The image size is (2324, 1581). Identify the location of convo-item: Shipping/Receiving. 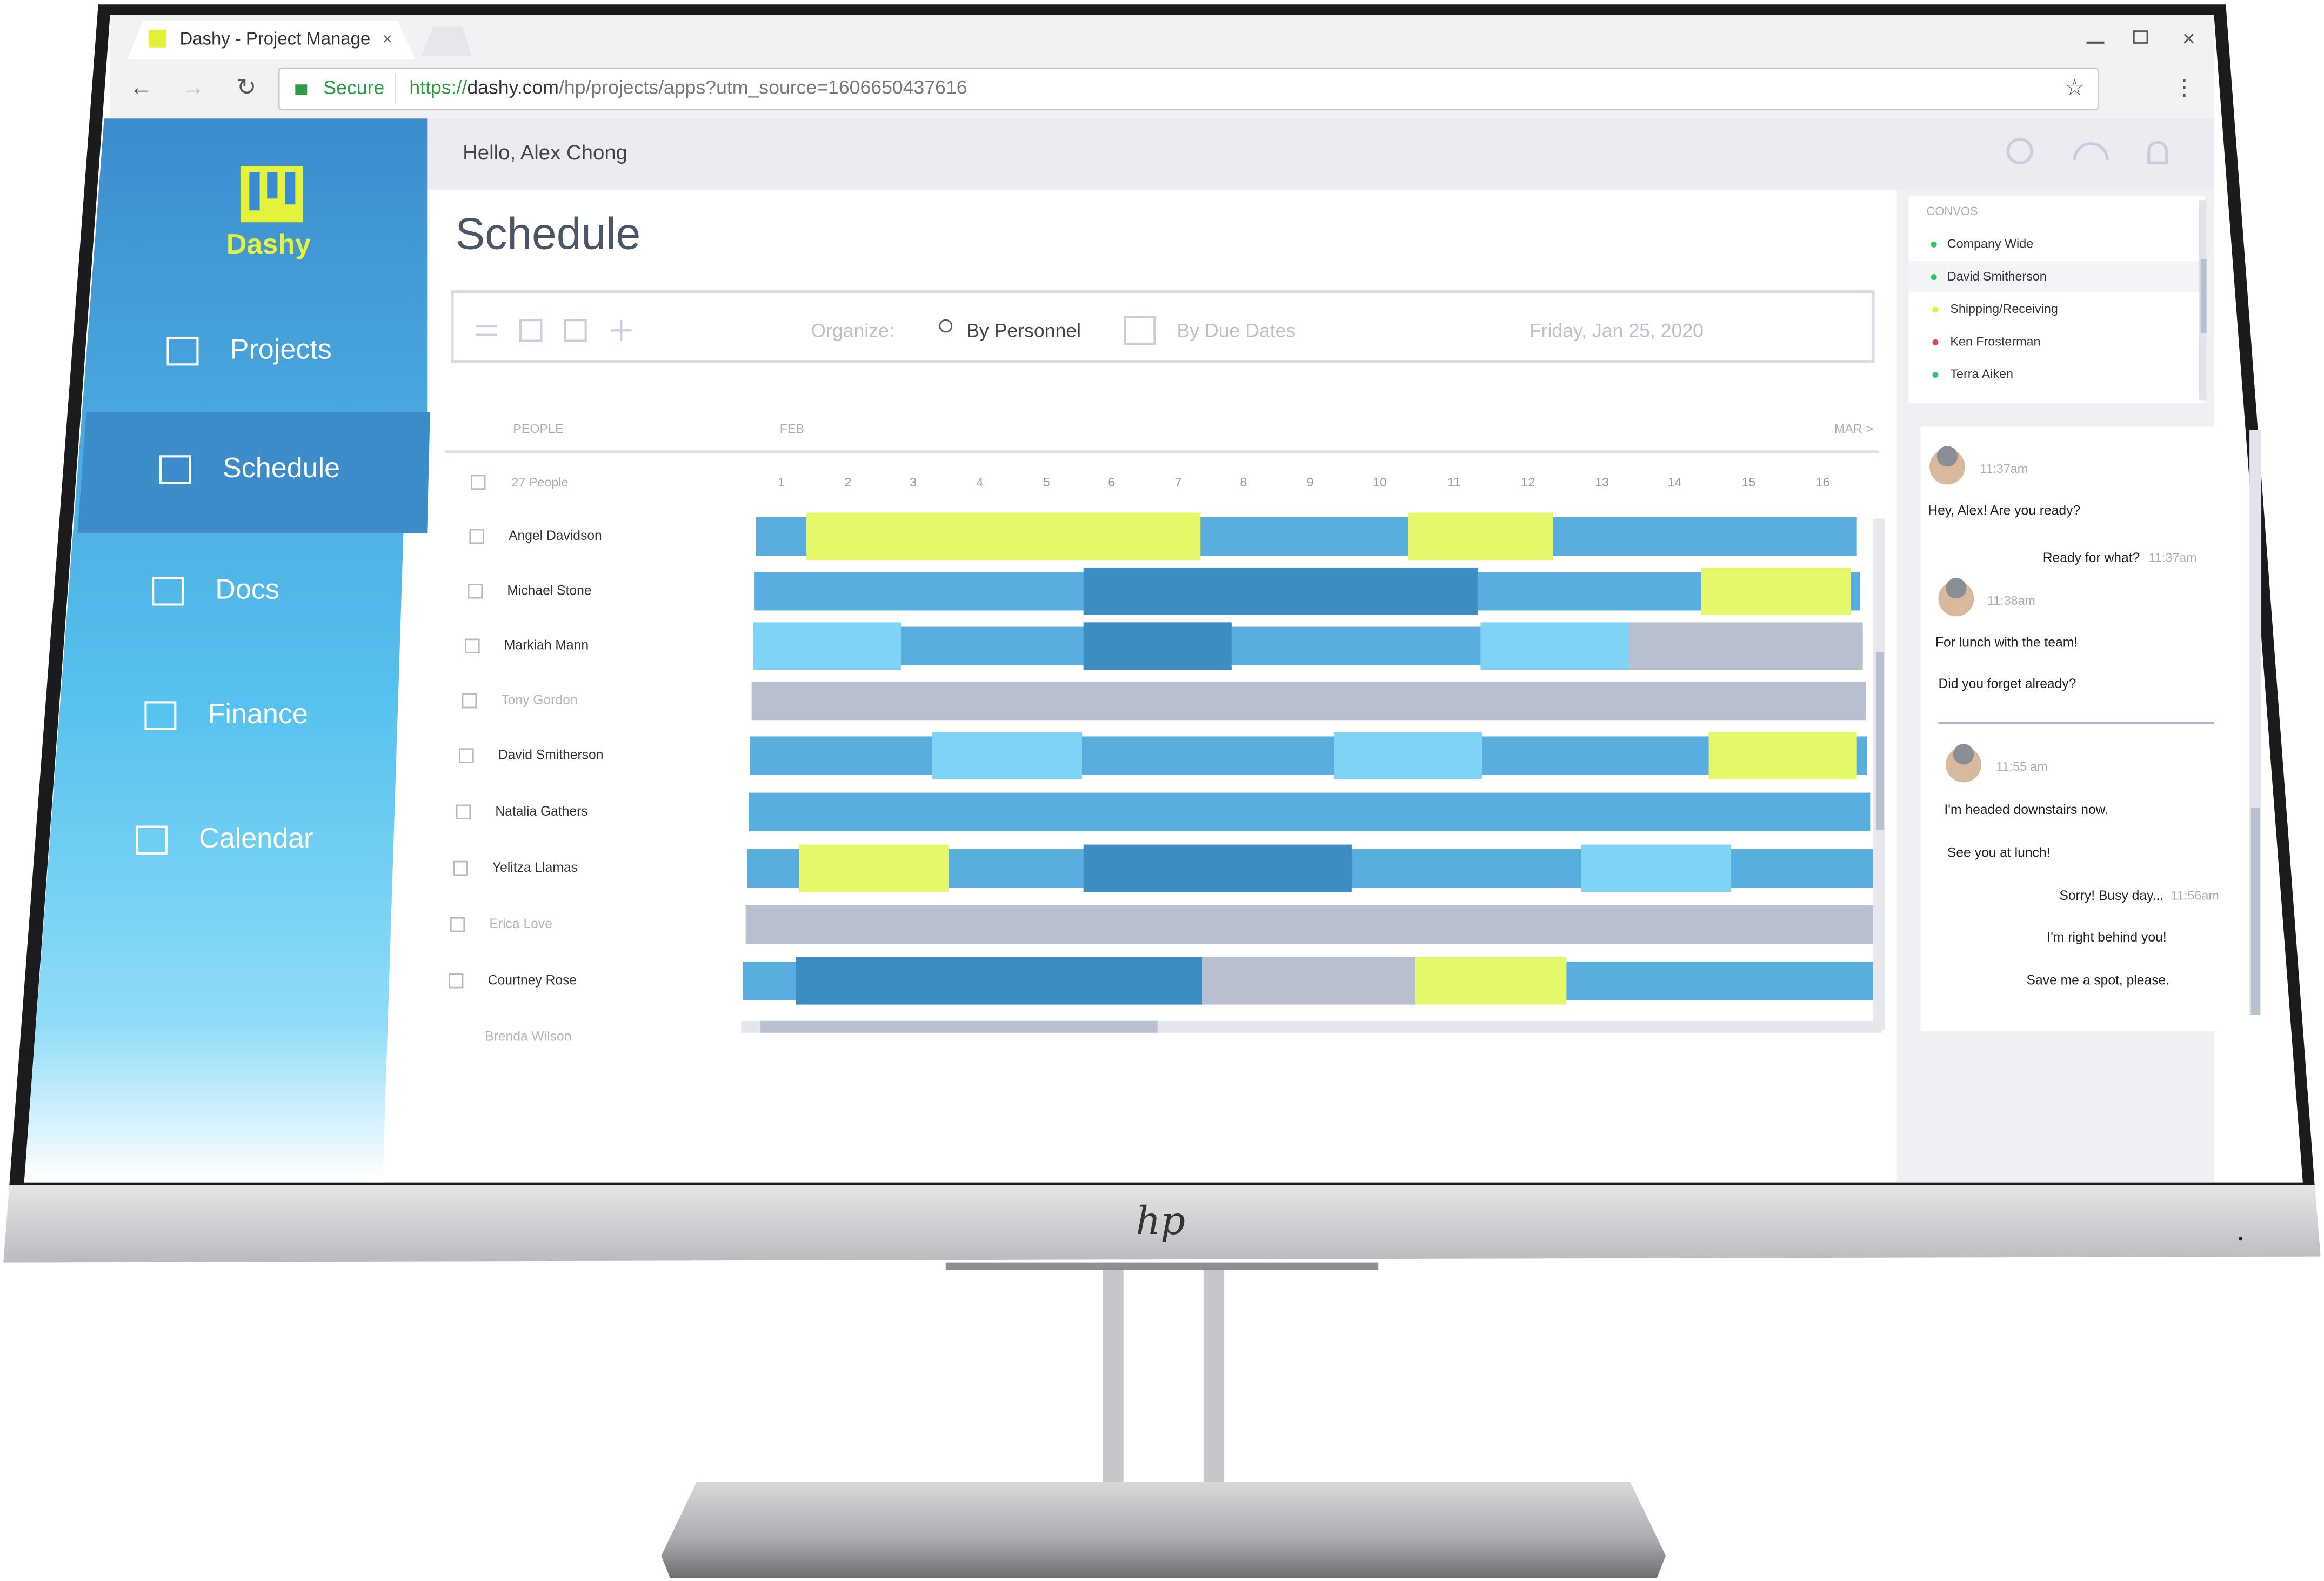
(2004, 309).